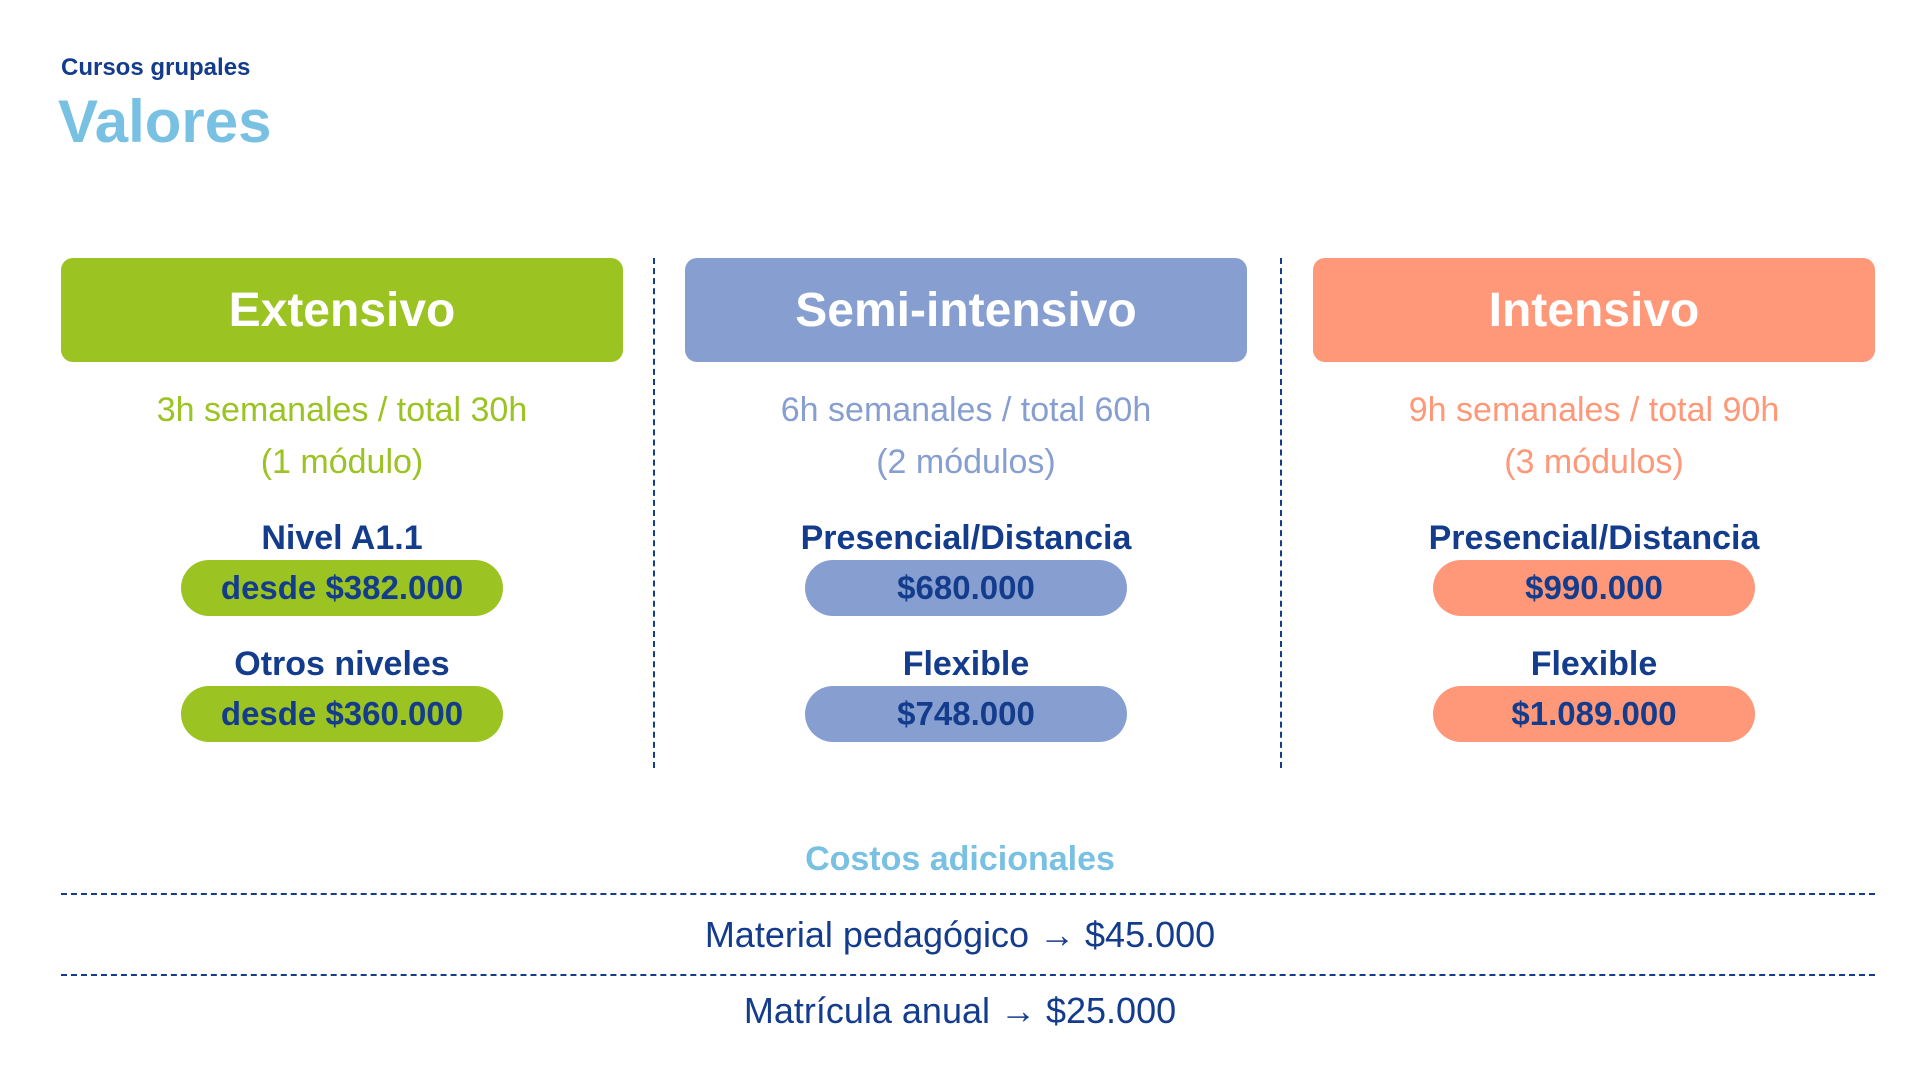 This screenshot has height=1080, width=1920. What do you see at coordinates (966, 714) in the screenshot?
I see `price-badge: $748.000` at bounding box center [966, 714].